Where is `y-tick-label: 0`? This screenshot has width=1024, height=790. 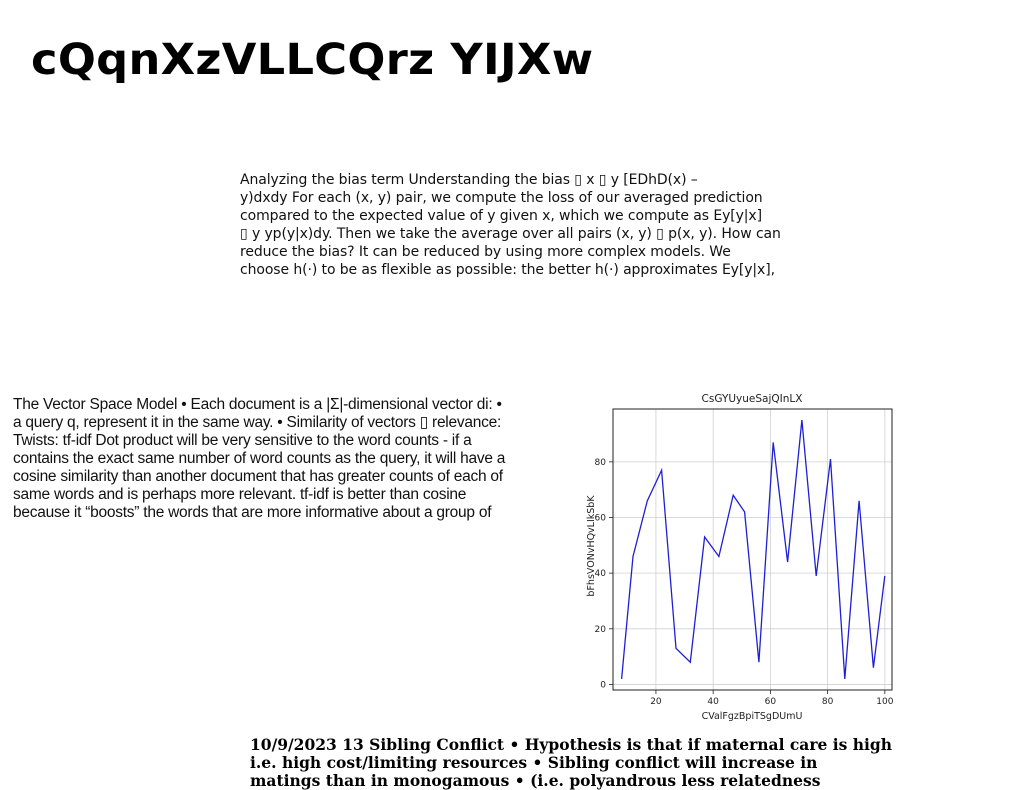
y-tick-label: 0 is located at coordinates (603, 685).